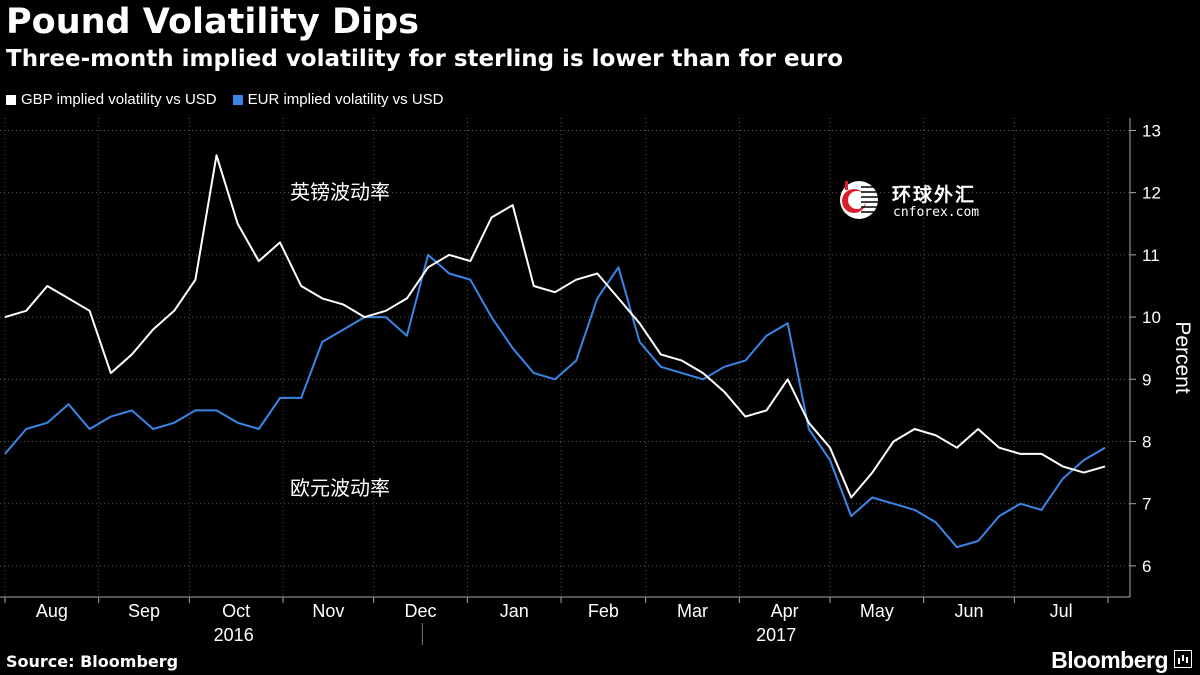  What do you see at coordinates (514, 611) in the screenshot?
I see `x-tick-label: Jan` at bounding box center [514, 611].